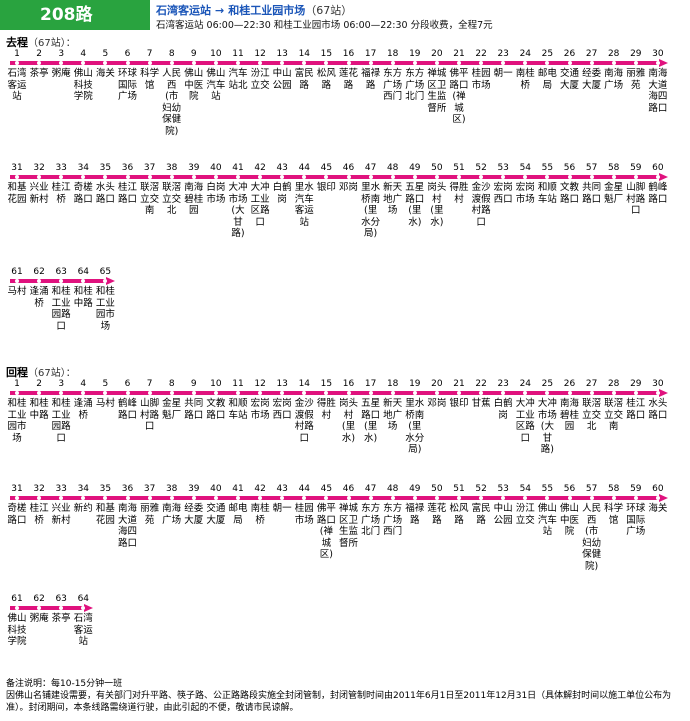 The width and height of the screenshot is (690, 721). Describe the element at coordinates (658, 168) in the screenshot. I see `stop-number: 60` at that location.